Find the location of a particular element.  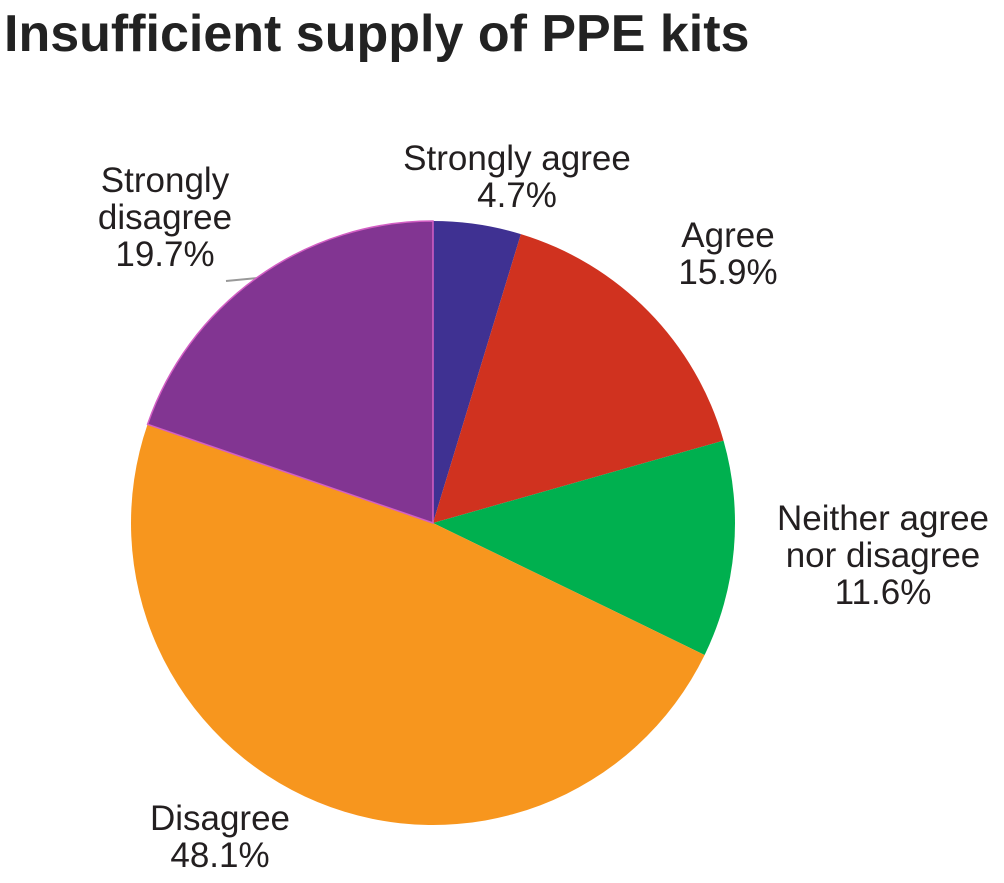

category-label: Agree is located at coordinates (728, 235).